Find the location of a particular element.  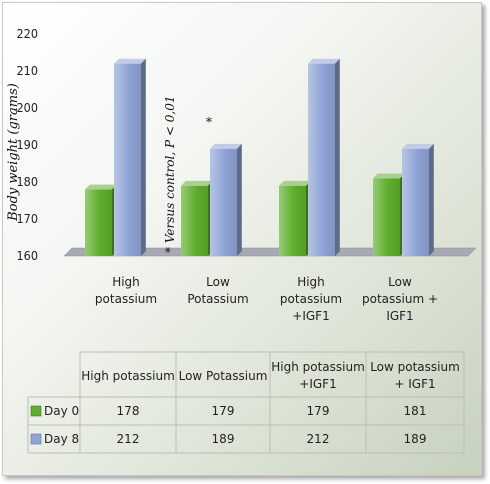

y-tick-label: 160 is located at coordinates (27, 255).